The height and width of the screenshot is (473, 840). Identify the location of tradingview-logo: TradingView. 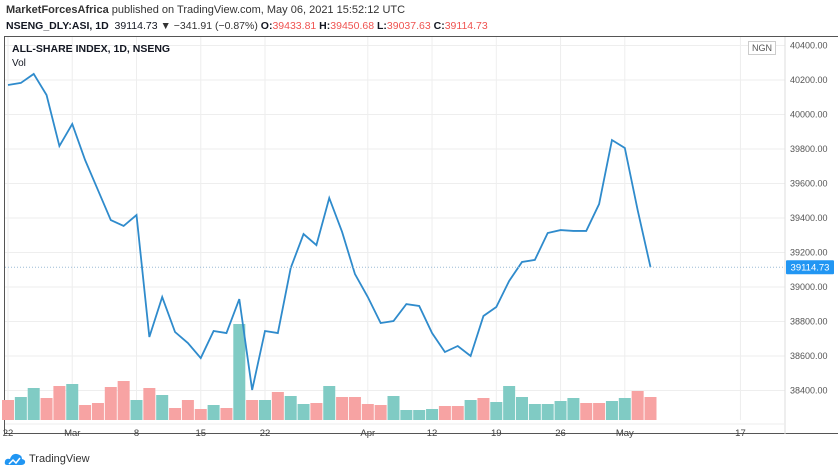
(47, 459).